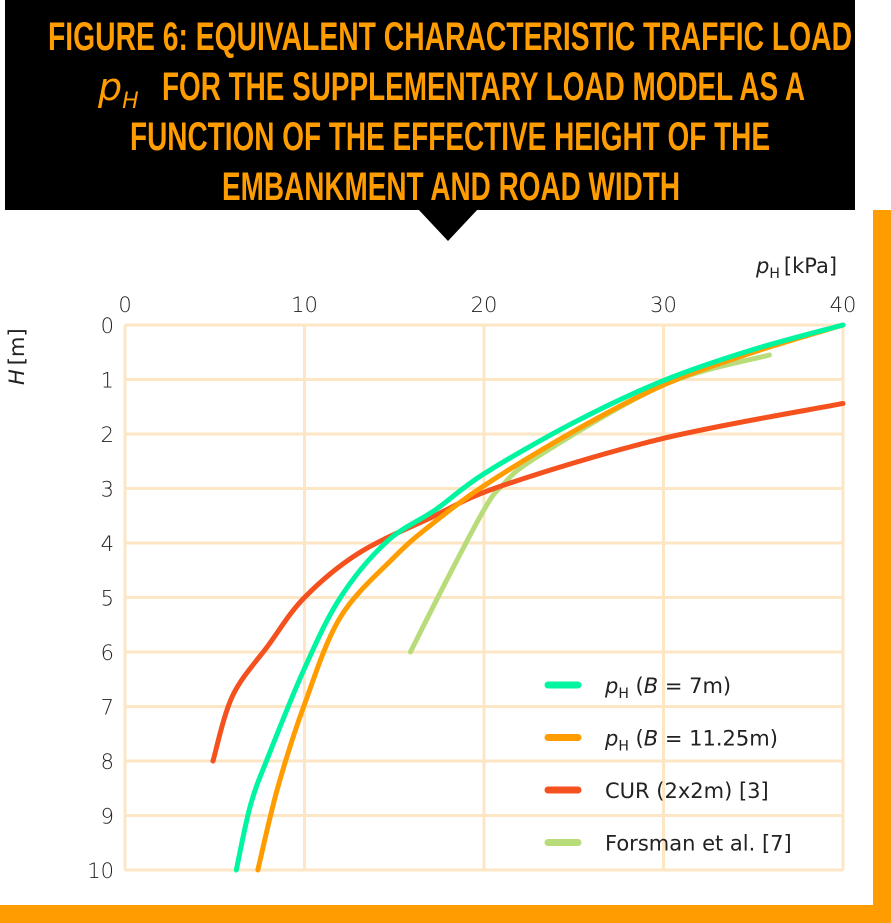  Describe the element at coordinates (118, 89) in the screenshot. I see `title-symbol: pH` at that location.